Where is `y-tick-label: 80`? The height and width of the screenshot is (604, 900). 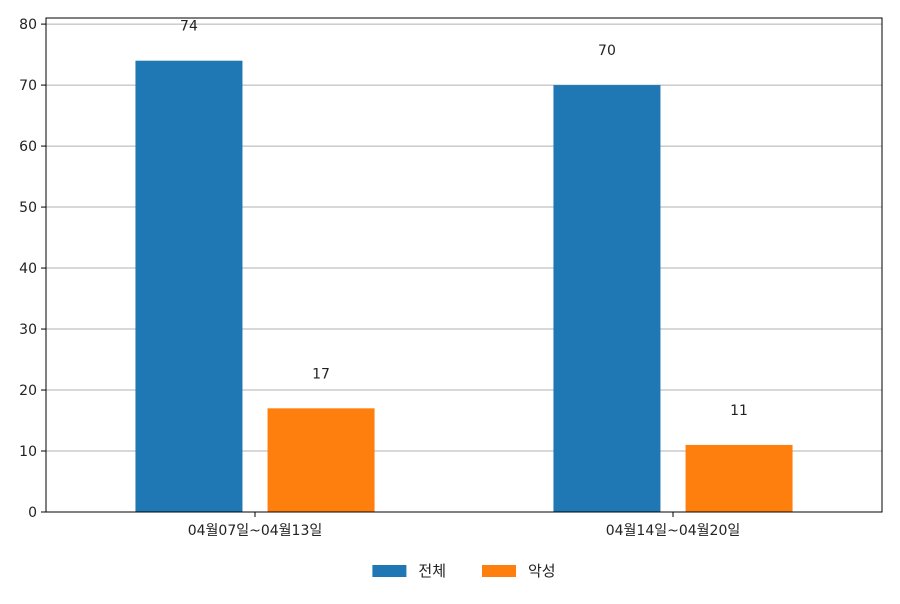
y-tick-label: 80 is located at coordinates (28, 25).